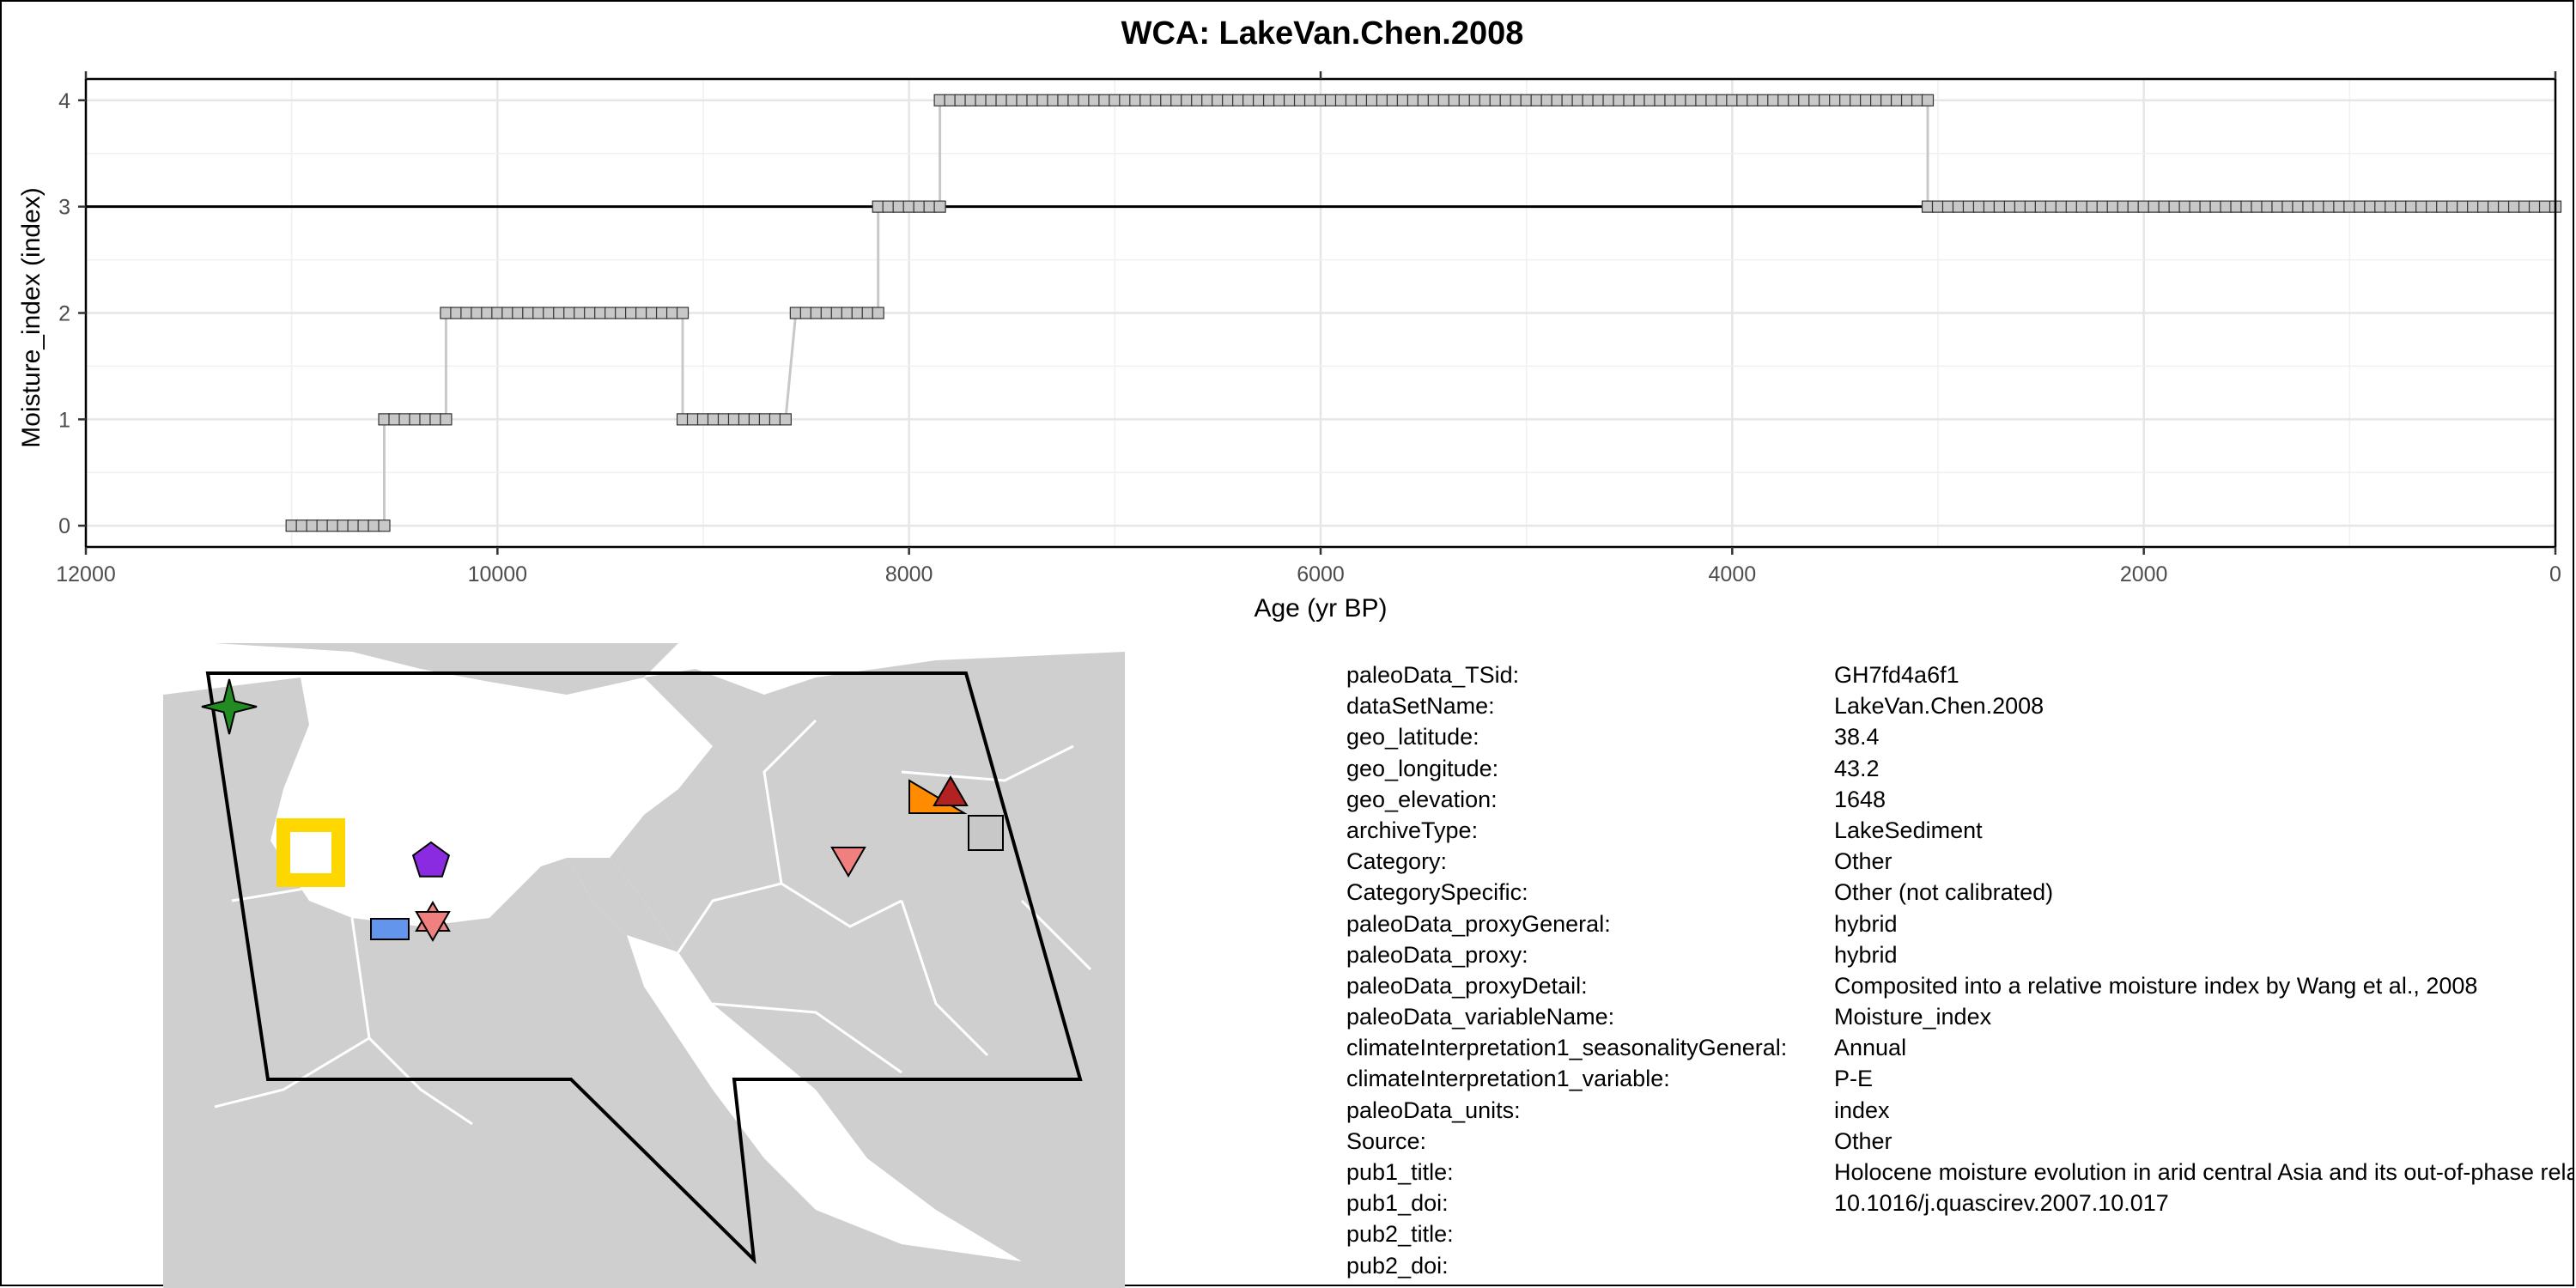 This screenshot has width=2576, height=1288. I want to click on chart-title: WCA: LakeVan.Chen.2008, so click(1323, 33).